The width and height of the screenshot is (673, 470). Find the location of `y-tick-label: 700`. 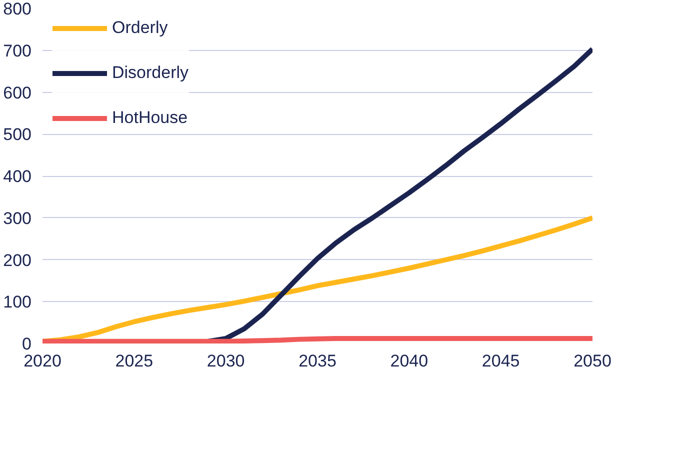

y-tick-label: 700 is located at coordinates (17, 50).